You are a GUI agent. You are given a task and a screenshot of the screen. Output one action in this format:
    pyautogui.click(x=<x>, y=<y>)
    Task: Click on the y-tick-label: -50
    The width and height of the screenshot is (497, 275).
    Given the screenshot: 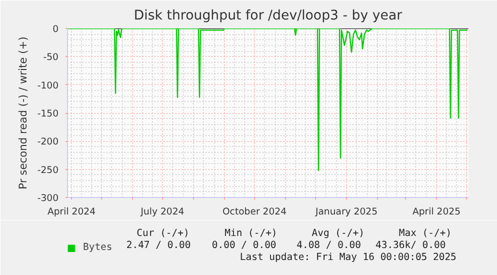 What is the action you would take?
    pyautogui.click(x=51, y=58)
    